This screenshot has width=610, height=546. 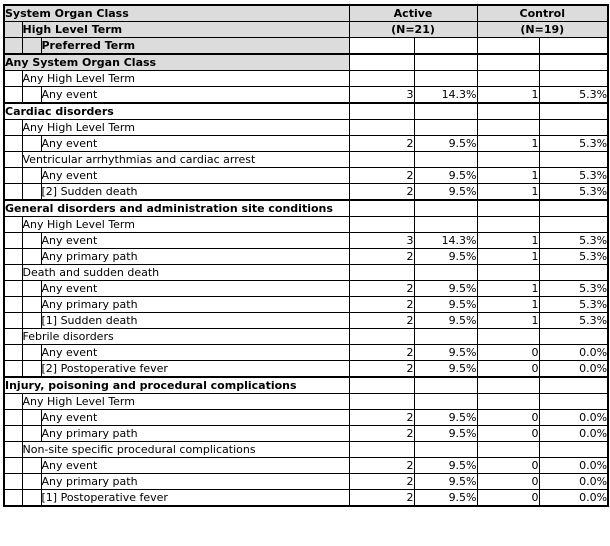 What do you see at coordinates (306, 272) in the screenshot?
I see `hlt-row: Death and sudden death` at bounding box center [306, 272].